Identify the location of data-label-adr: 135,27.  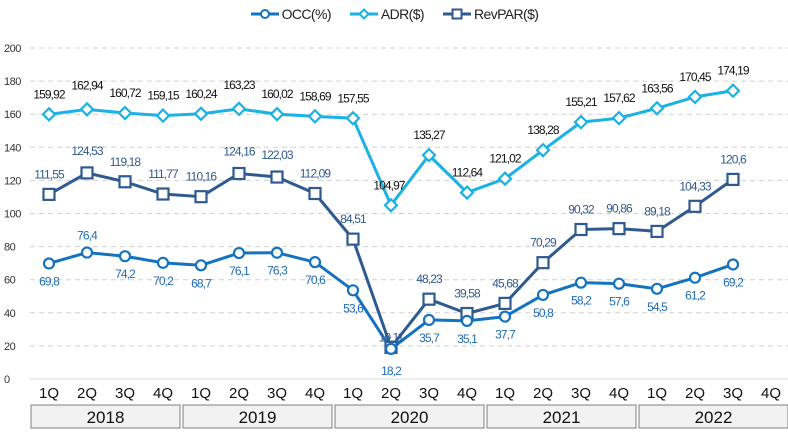
(429, 135).